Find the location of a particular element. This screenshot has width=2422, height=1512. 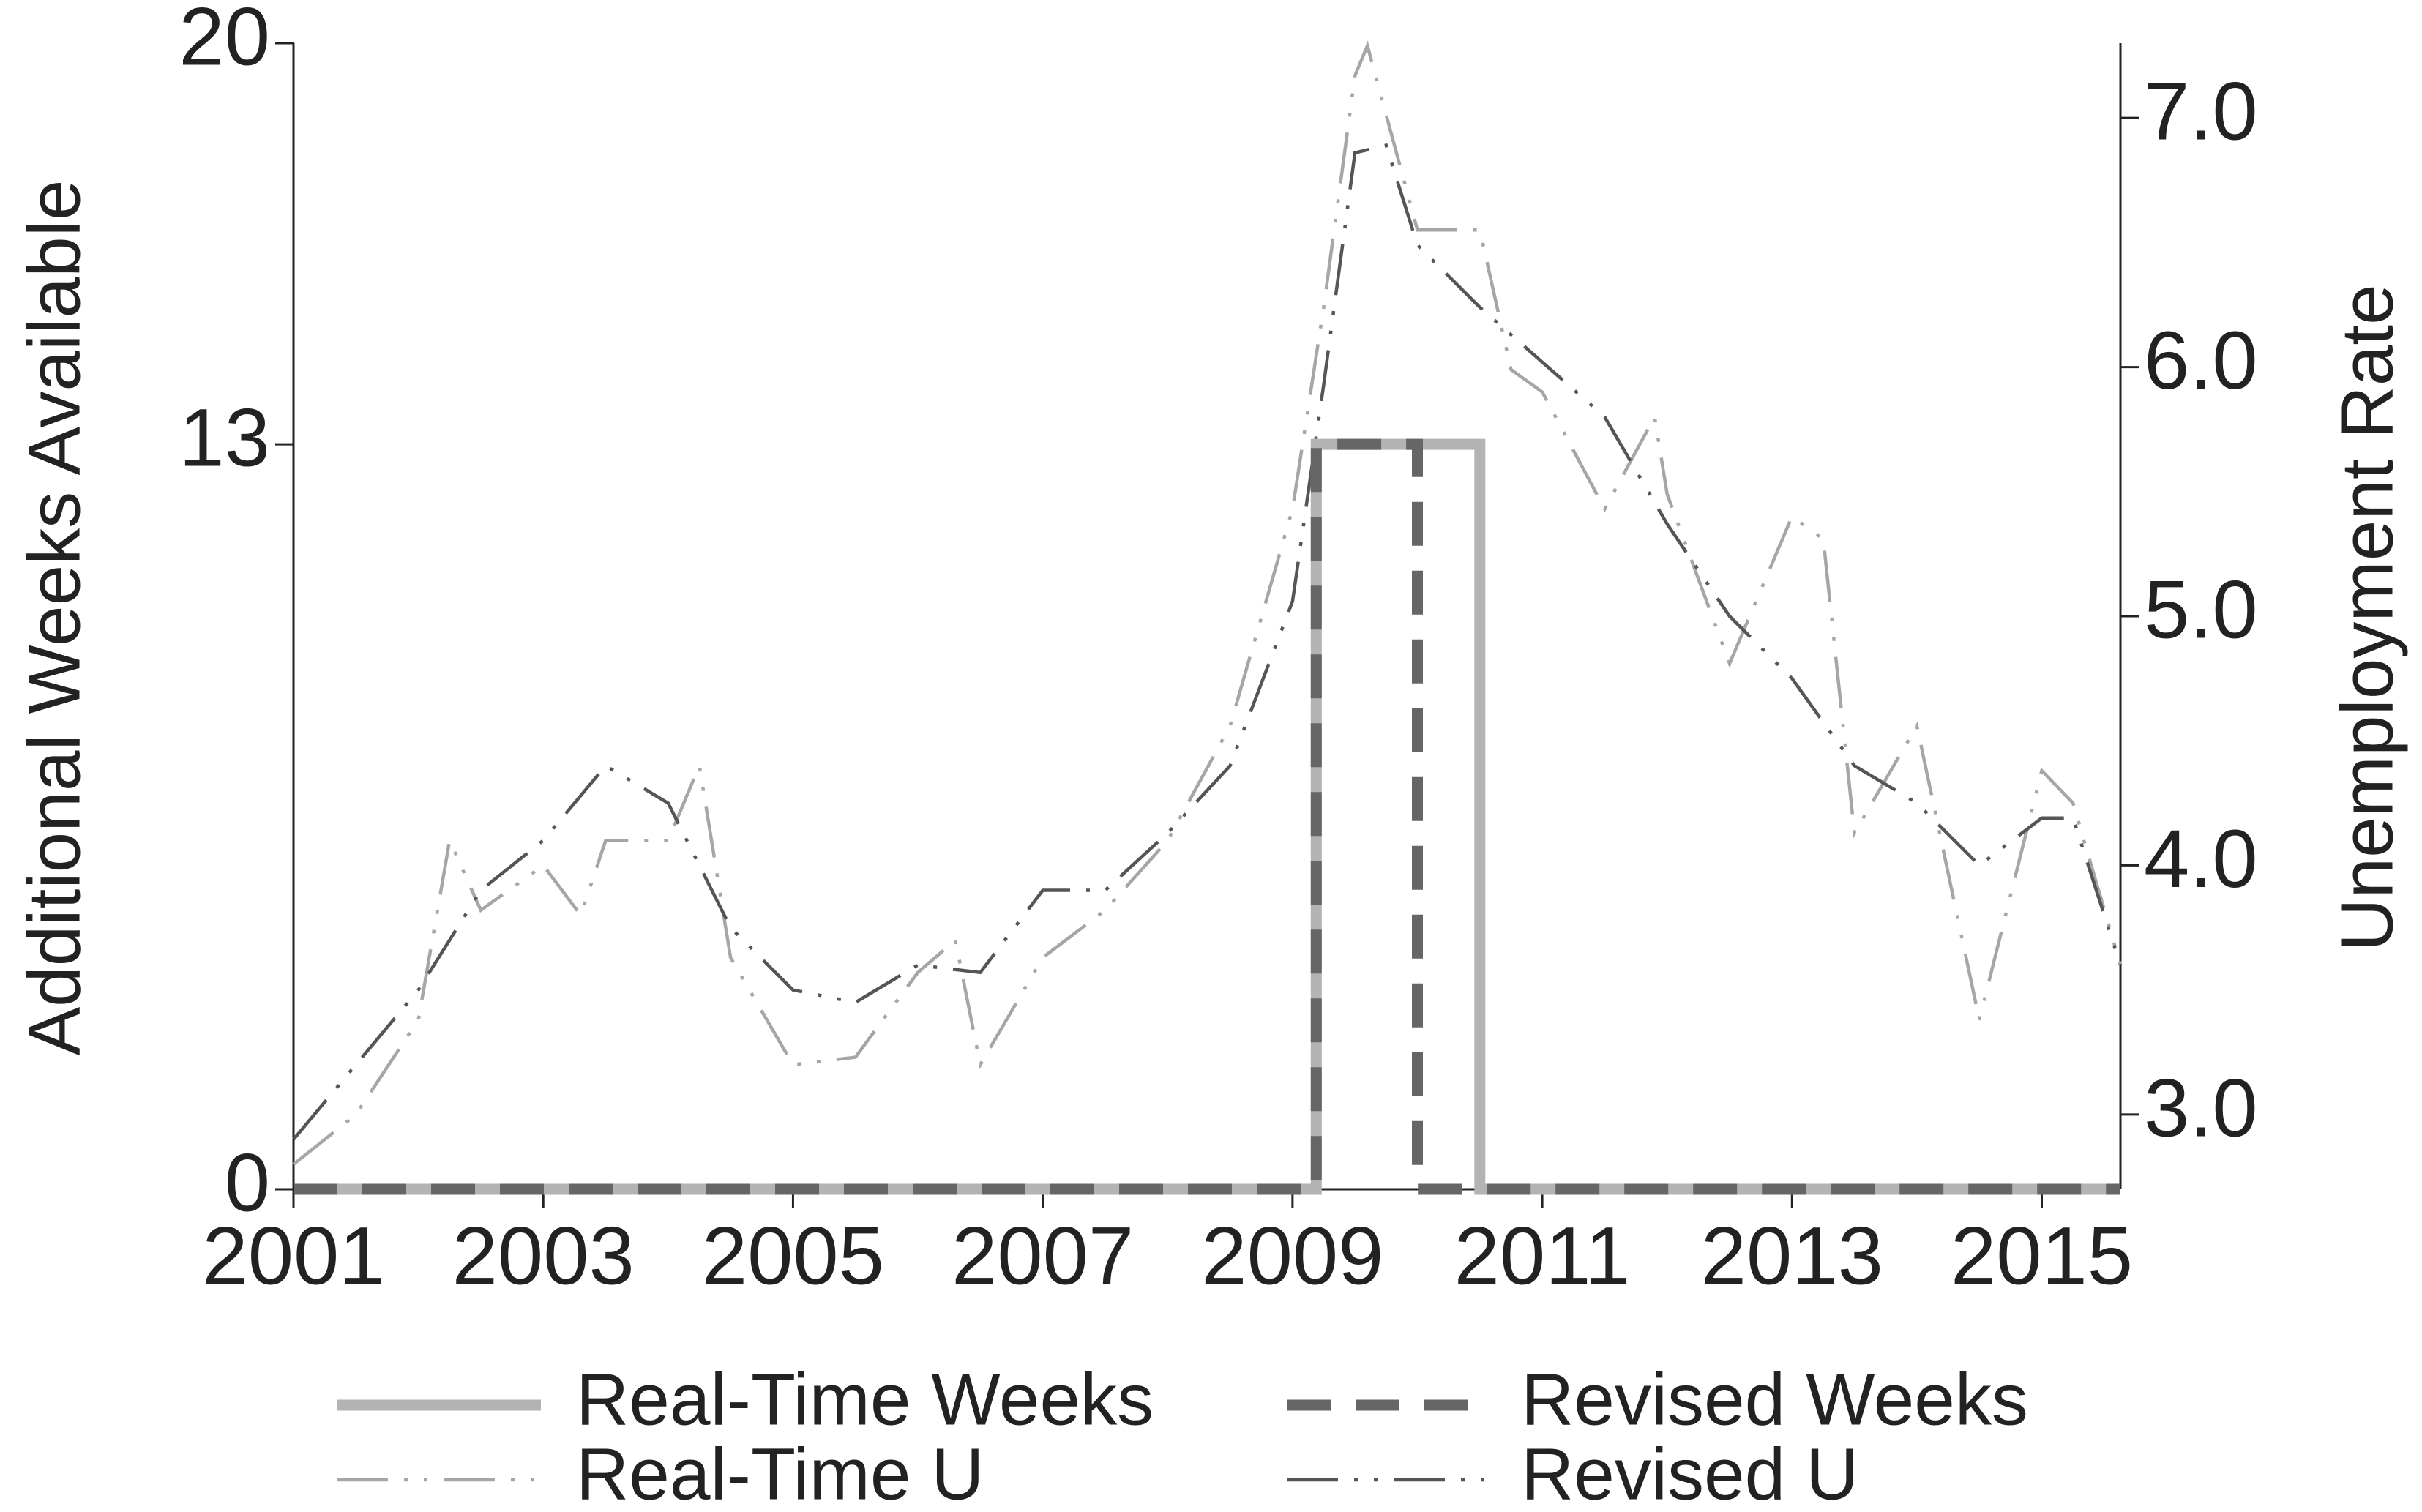

y-axis-title: Additional Weeks Available is located at coordinates (54, 617).